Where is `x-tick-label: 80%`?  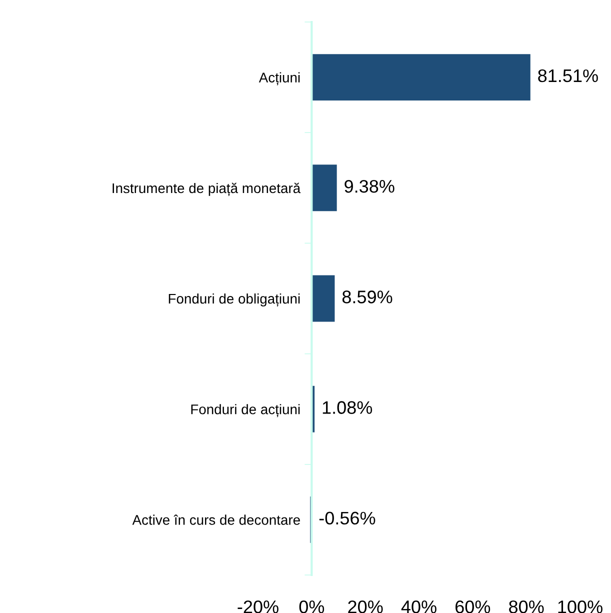 x-tick-label: 80% is located at coordinates (526, 606).